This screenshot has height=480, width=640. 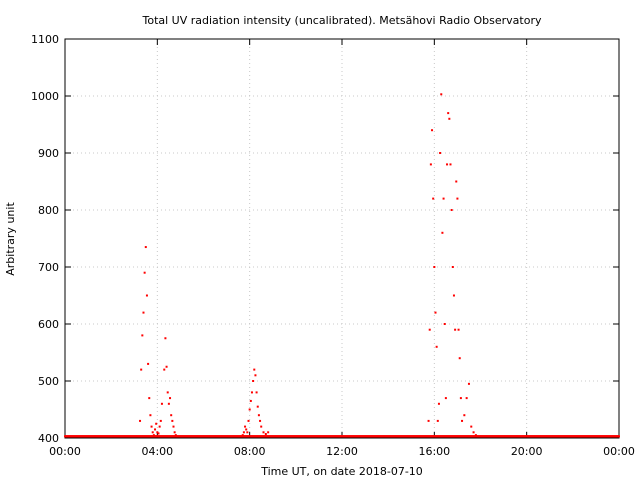 I want to click on y-tick-label: 900, so click(x=48, y=153).